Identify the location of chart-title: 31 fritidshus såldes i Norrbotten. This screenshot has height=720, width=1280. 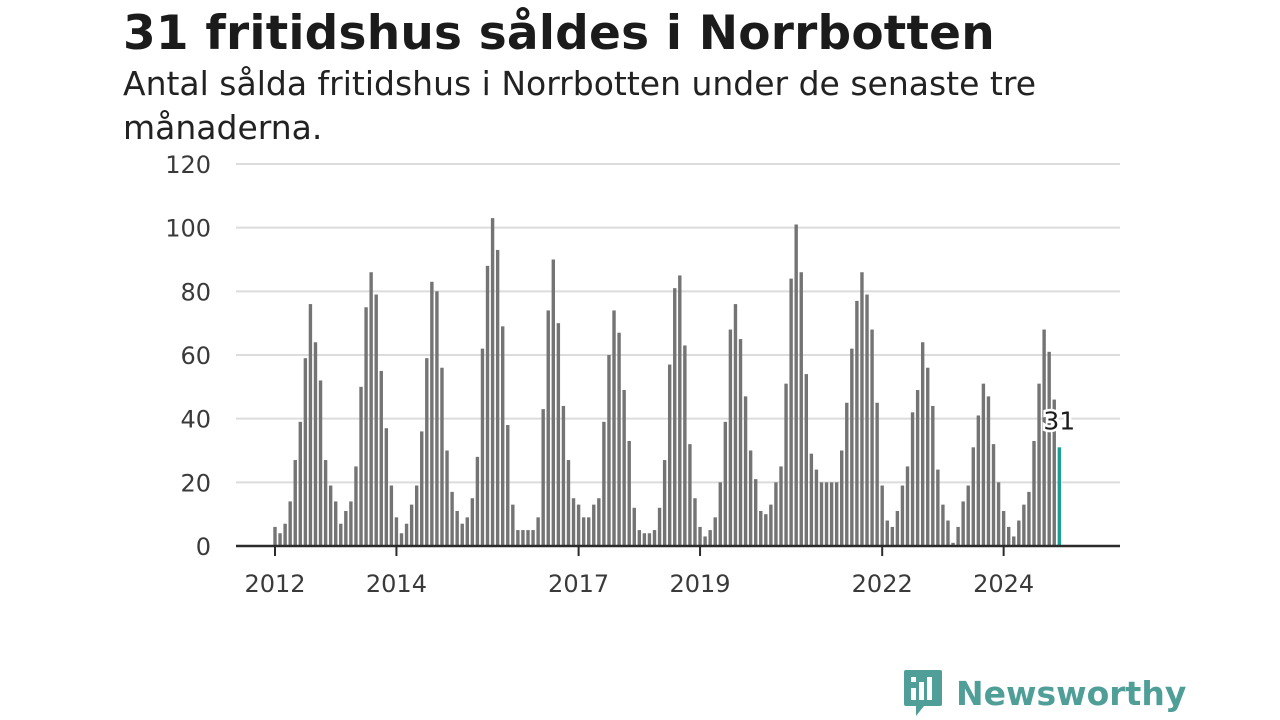
(559, 33).